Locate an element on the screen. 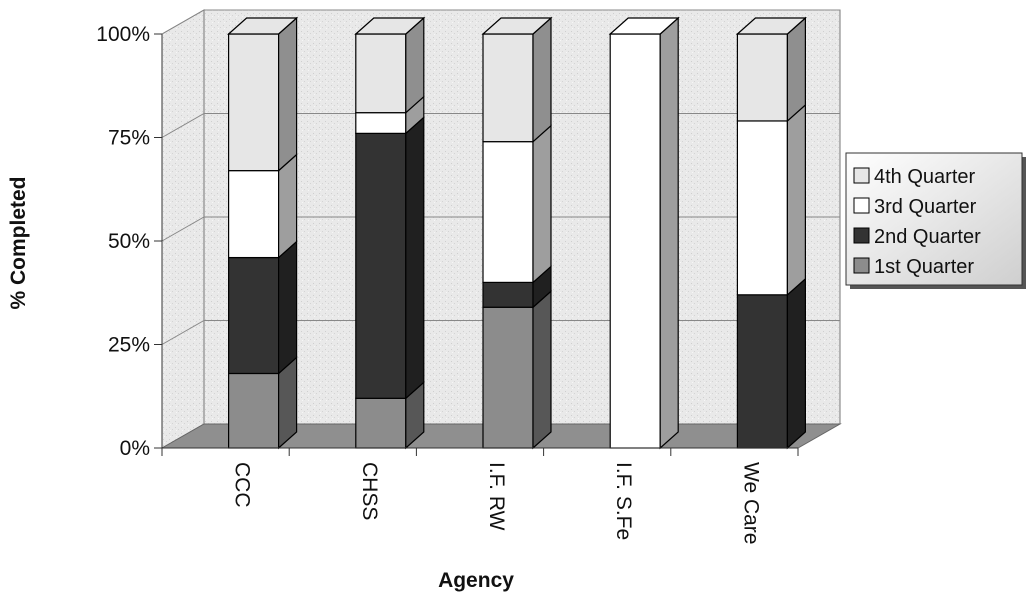 The image size is (1026, 594). bar-we-care-4th-quarter is located at coordinates (771, 69).